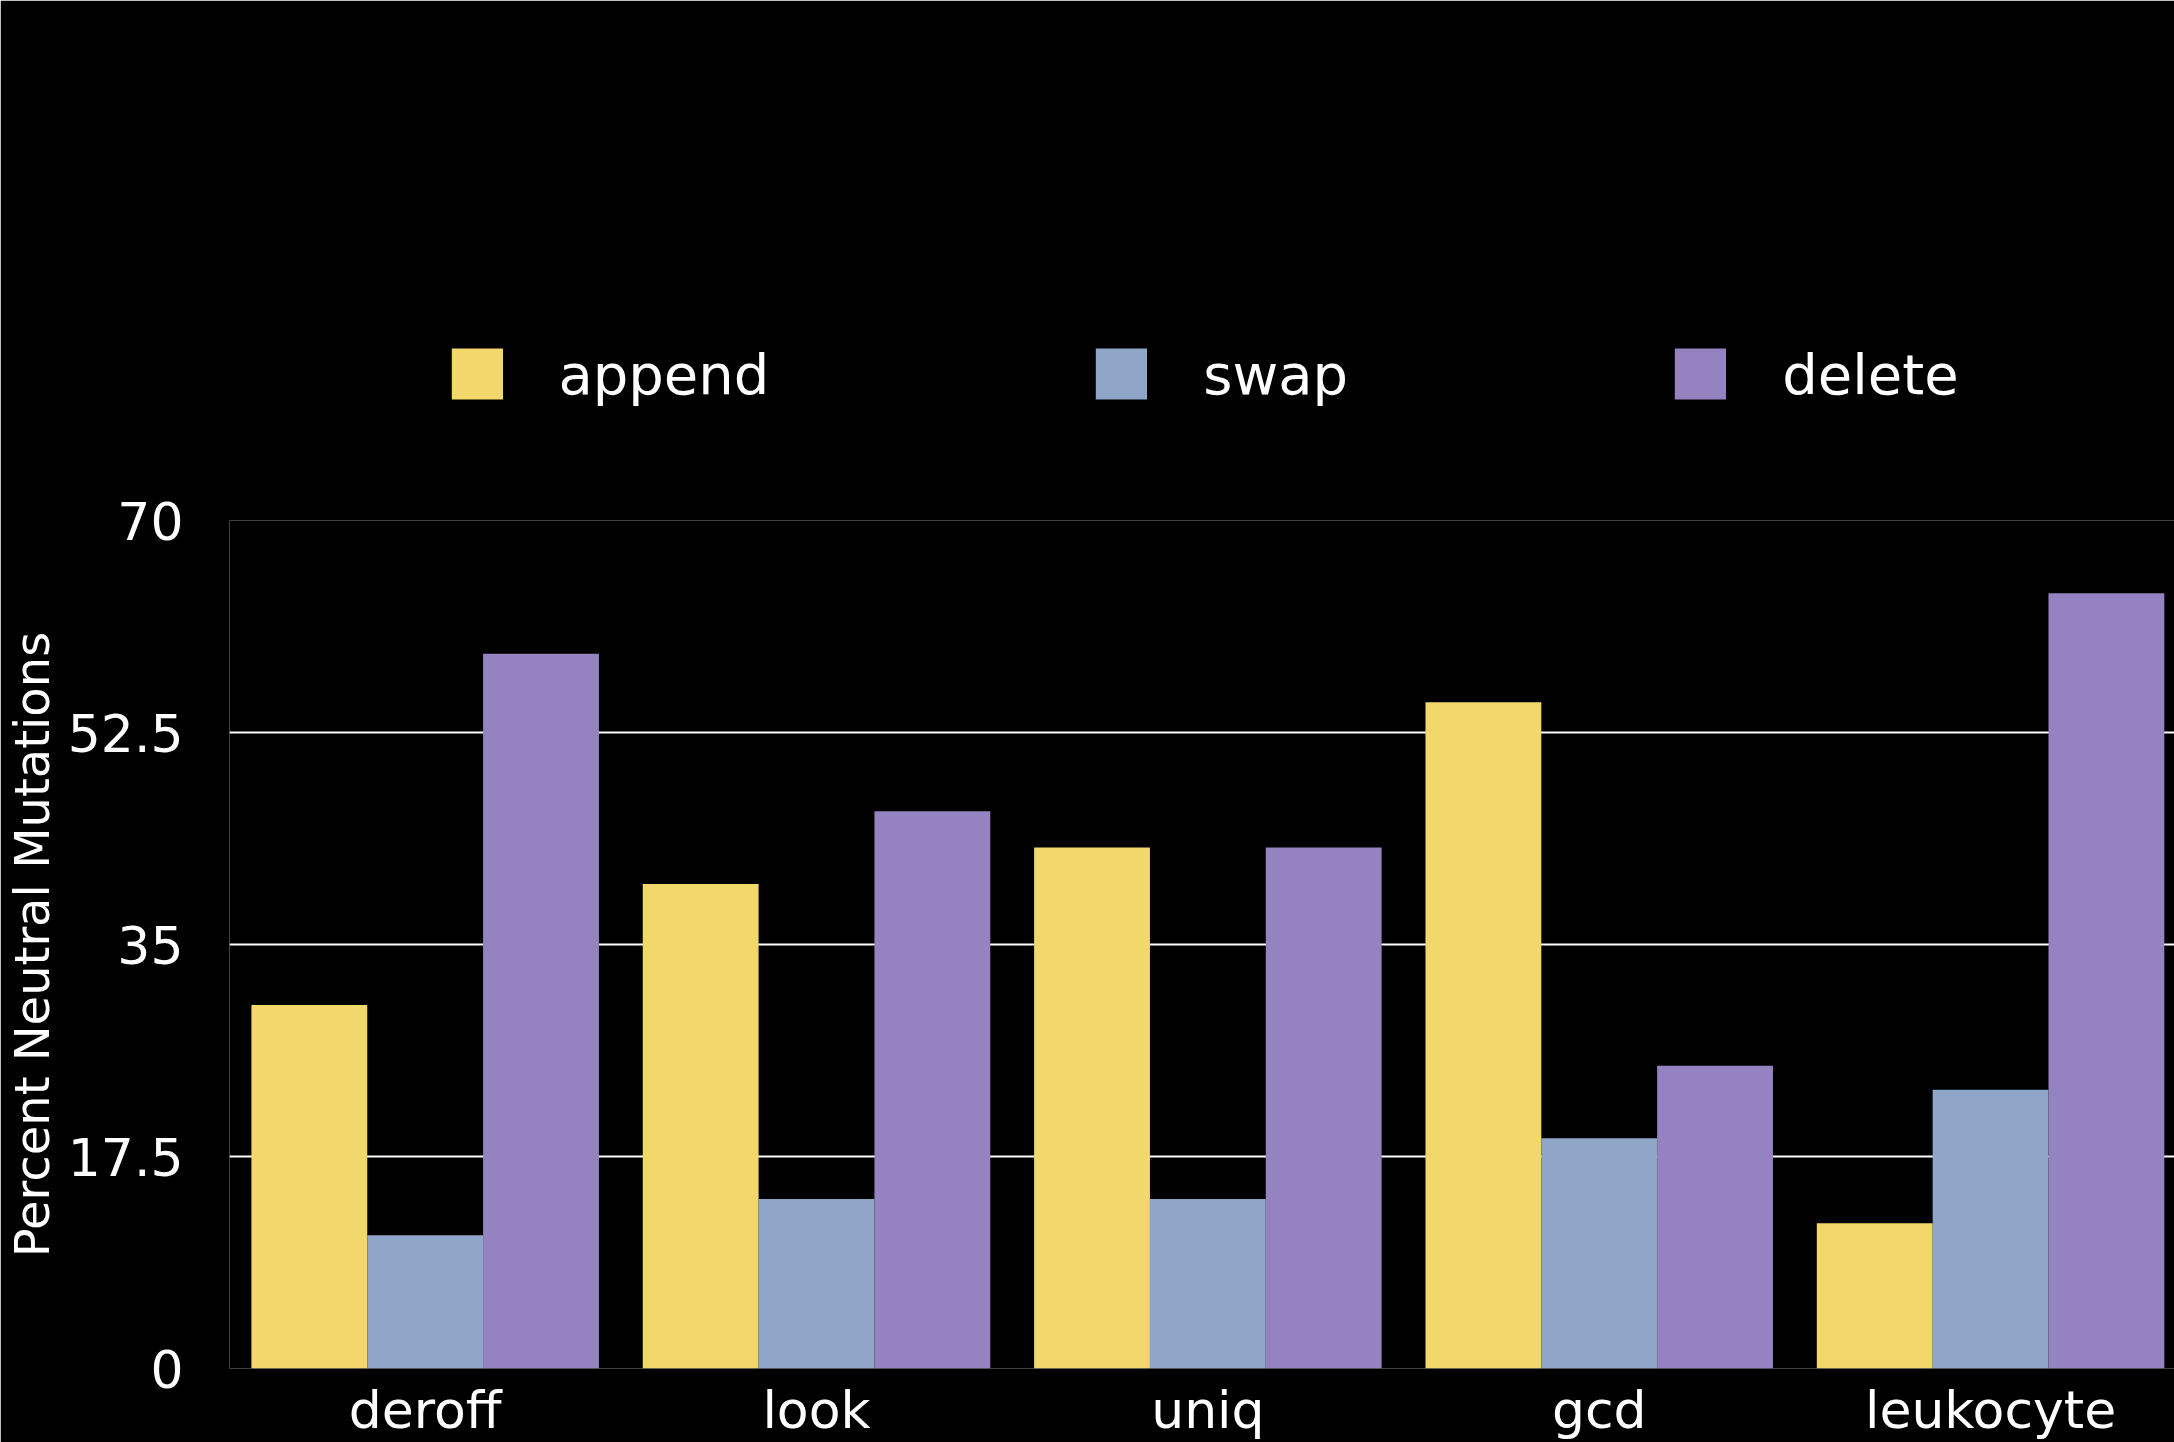 This screenshot has width=2174, height=1442. I want to click on y-tick-label: 0, so click(167, 1369).